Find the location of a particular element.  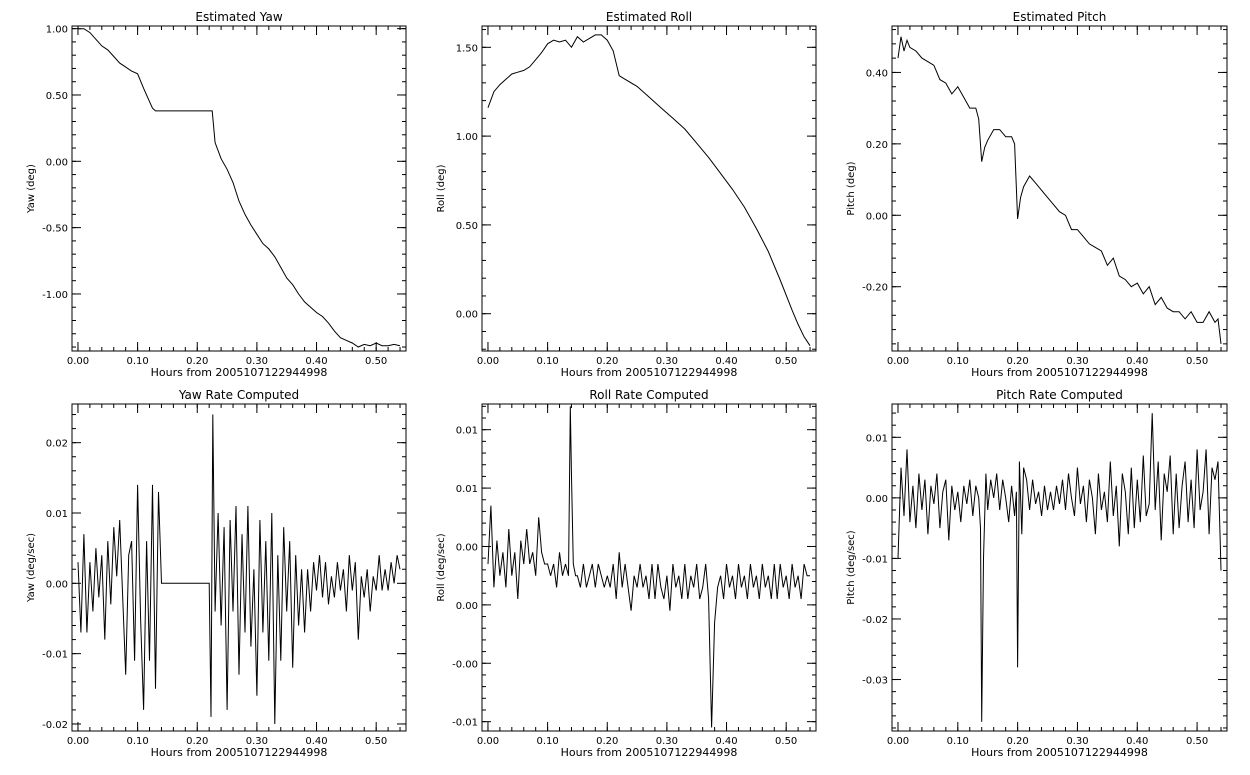

y-axis-label: Roll (deg/sec) is located at coordinates (441, 567).